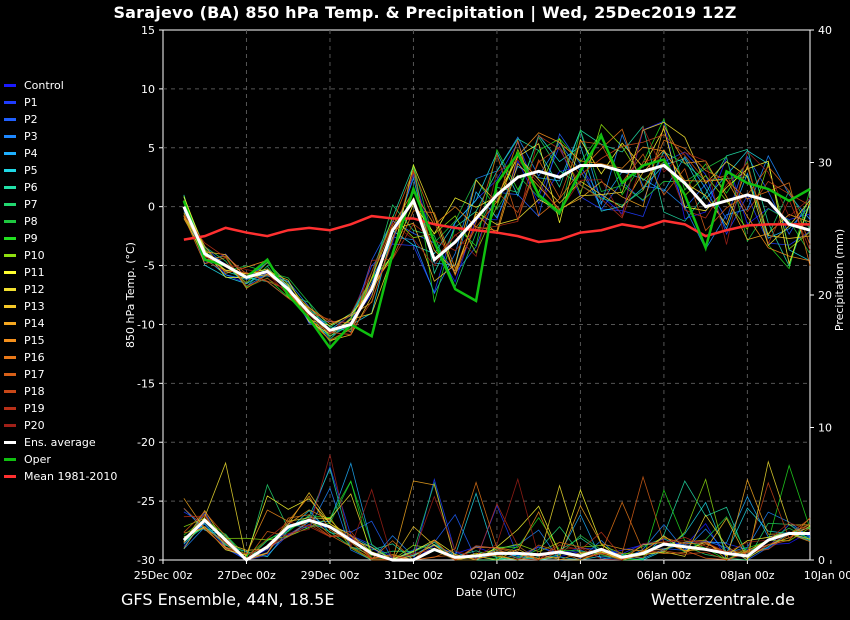 Image resolution: width=850 pixels, height=620 pixels. Describe the element at coordinates (60, 306) in the screenshot. I see `legend-item: P13` at that location.